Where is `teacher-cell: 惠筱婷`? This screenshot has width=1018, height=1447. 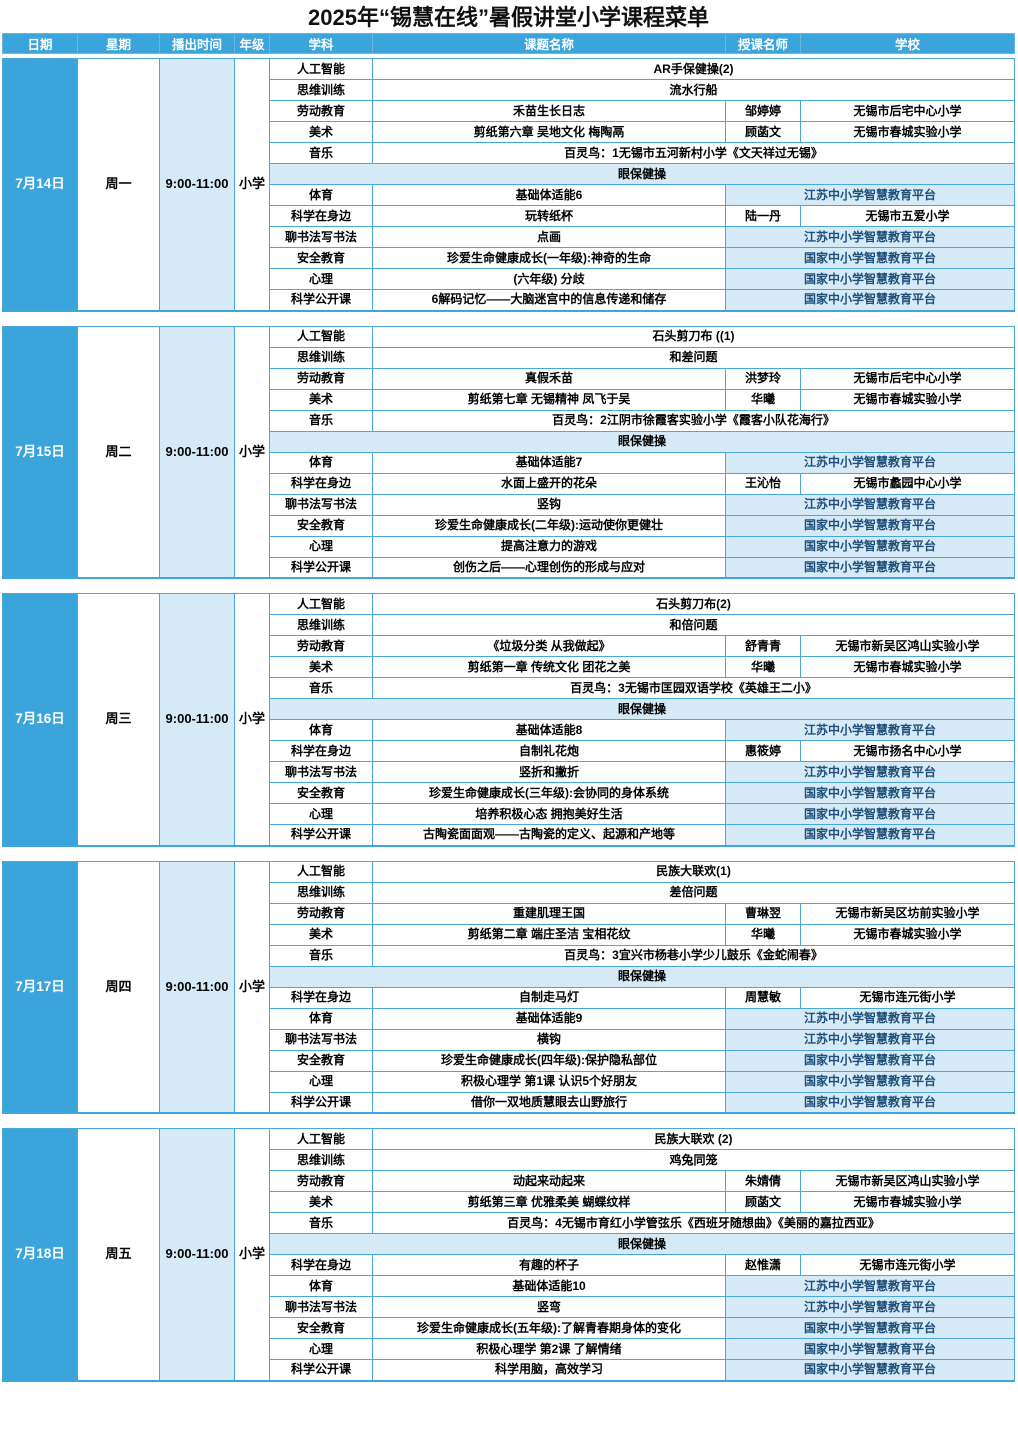 teacher-cell: 惠筱婷 is located at coordinates (763, 751).